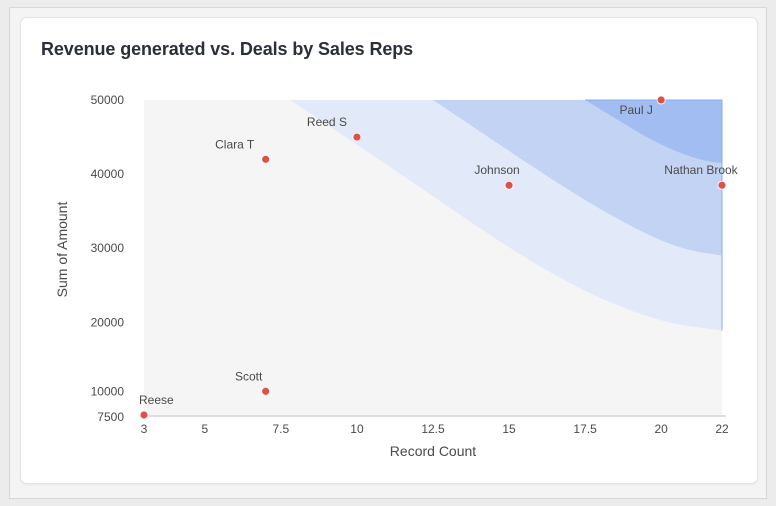  I want to click on point-label: Paul J, so click(635, 110).